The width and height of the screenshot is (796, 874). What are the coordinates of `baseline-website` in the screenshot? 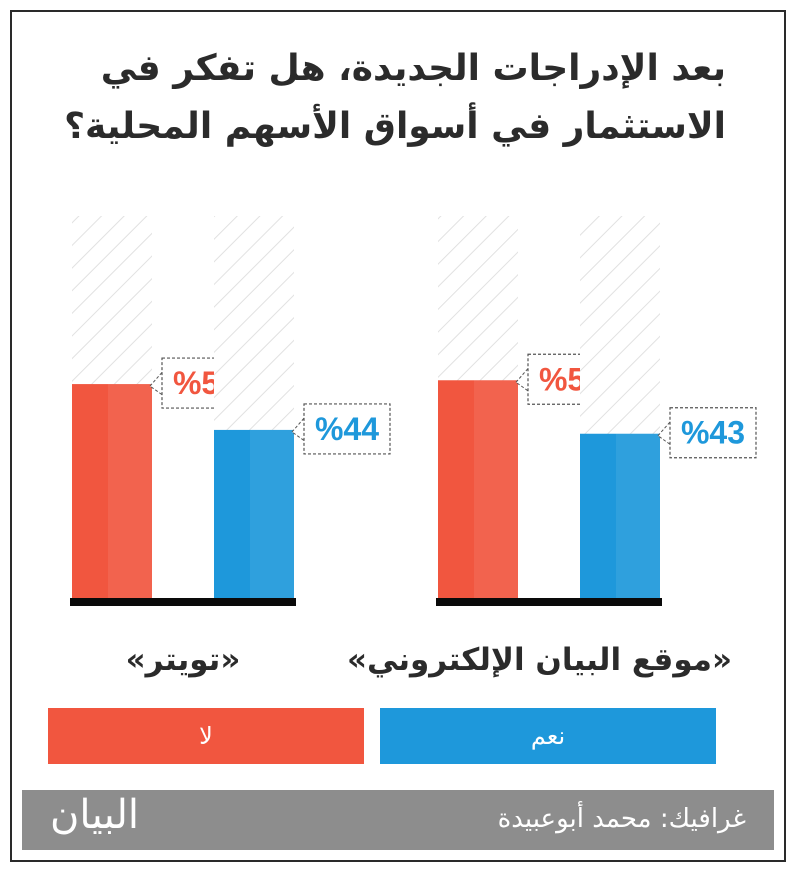 It's located at (549, 602).